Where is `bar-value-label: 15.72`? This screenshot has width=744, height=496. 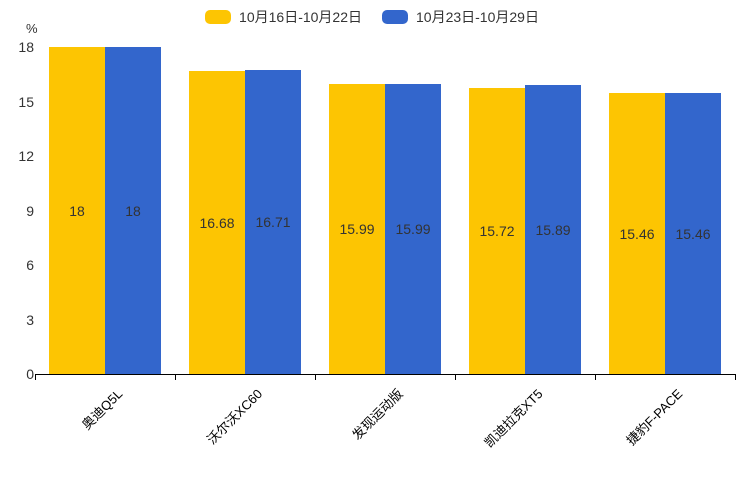 bar-value-label: 15.72 is located at coordinates (497, 231).